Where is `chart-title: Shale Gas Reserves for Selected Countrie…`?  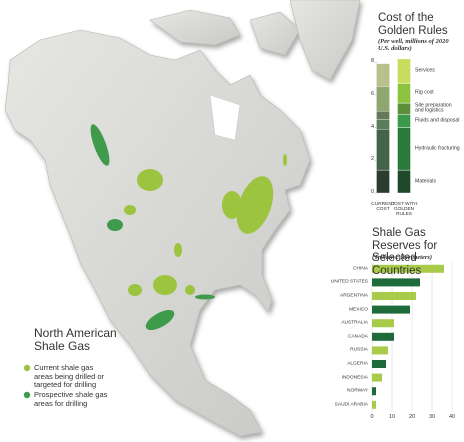
chart-title: Shale Gas Reserves for Selected Countrie… is located at coordinates (405, 252).